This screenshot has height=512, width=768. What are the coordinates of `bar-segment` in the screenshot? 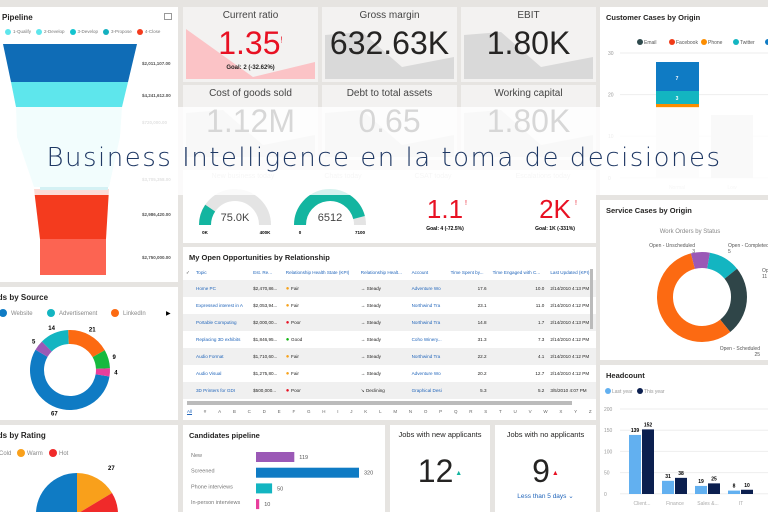 It's located at (677, 97).